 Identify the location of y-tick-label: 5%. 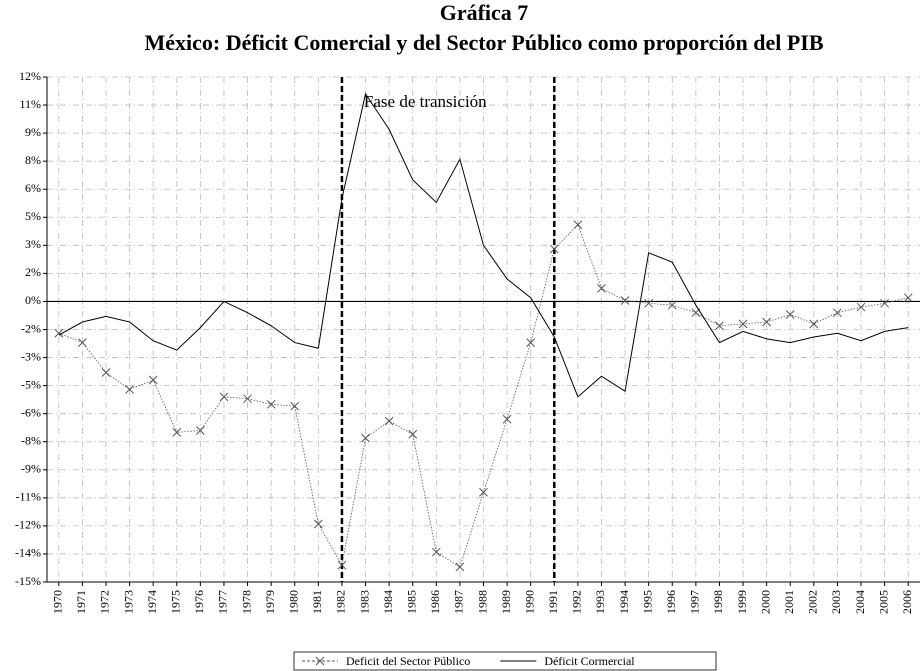
(33, 216).